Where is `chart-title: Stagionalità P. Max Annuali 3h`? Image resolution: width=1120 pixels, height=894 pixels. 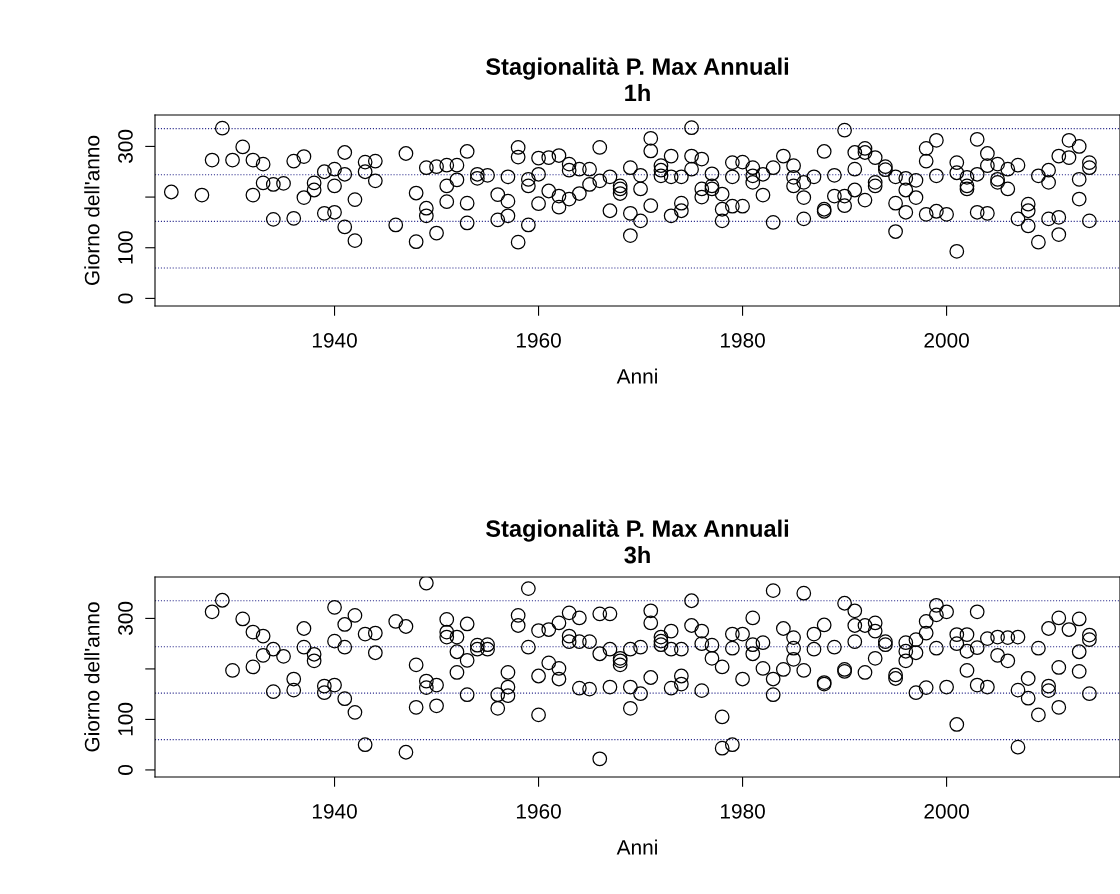 chart-title: Stagionalità P. Max Annuali 3h is located at coordinates (637, 541).